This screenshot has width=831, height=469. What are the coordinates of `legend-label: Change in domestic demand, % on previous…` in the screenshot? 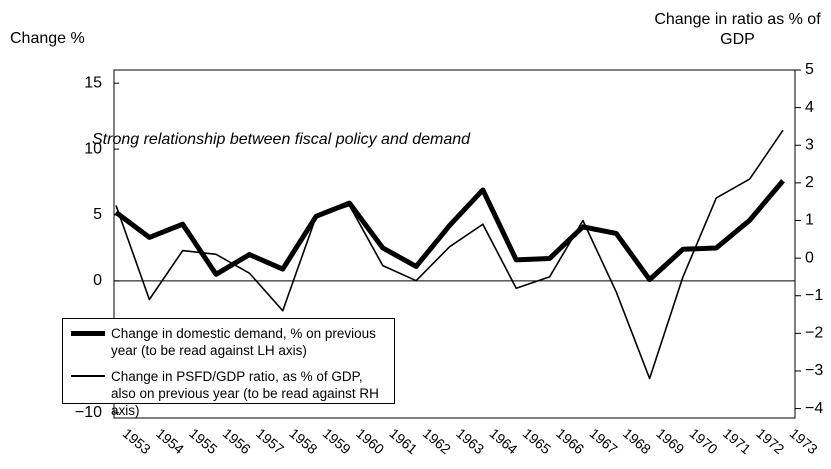 It's located at (243, 342).